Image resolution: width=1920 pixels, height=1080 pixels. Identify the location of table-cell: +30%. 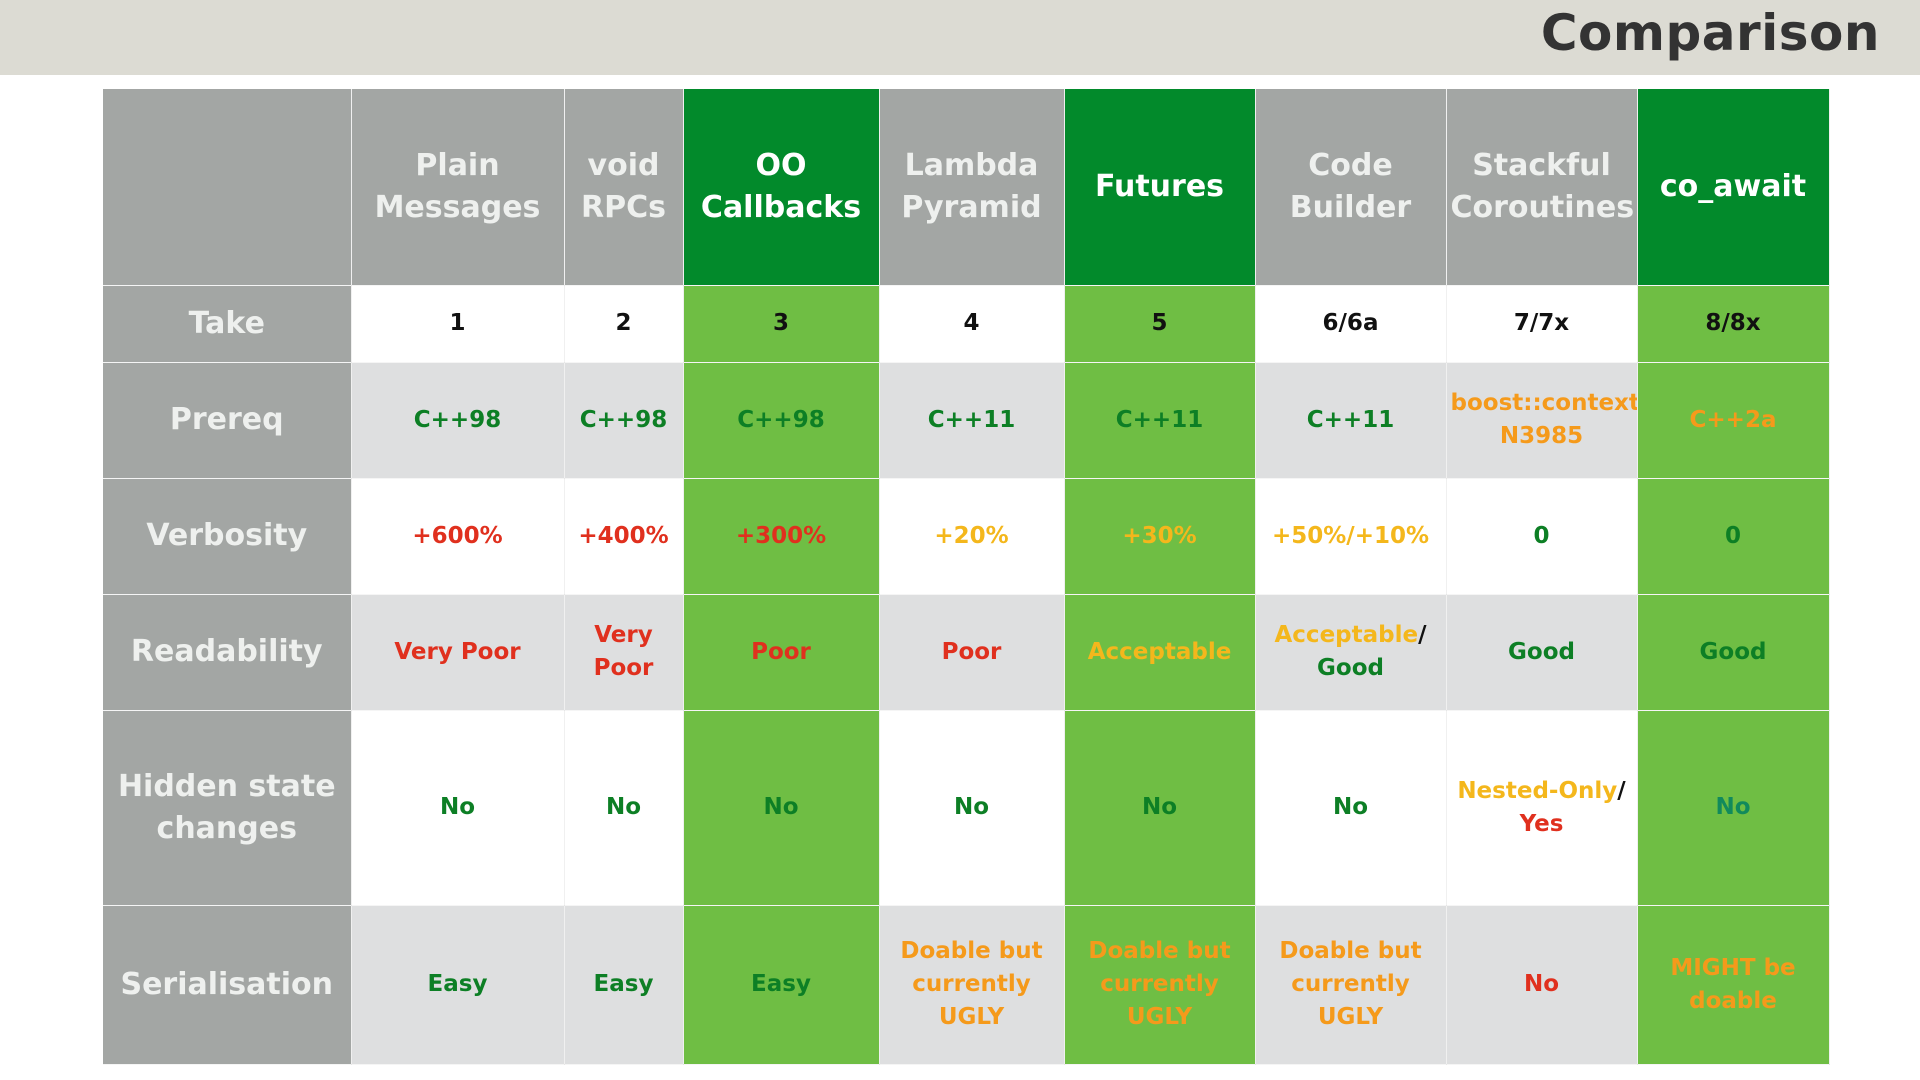
(1160, 536).